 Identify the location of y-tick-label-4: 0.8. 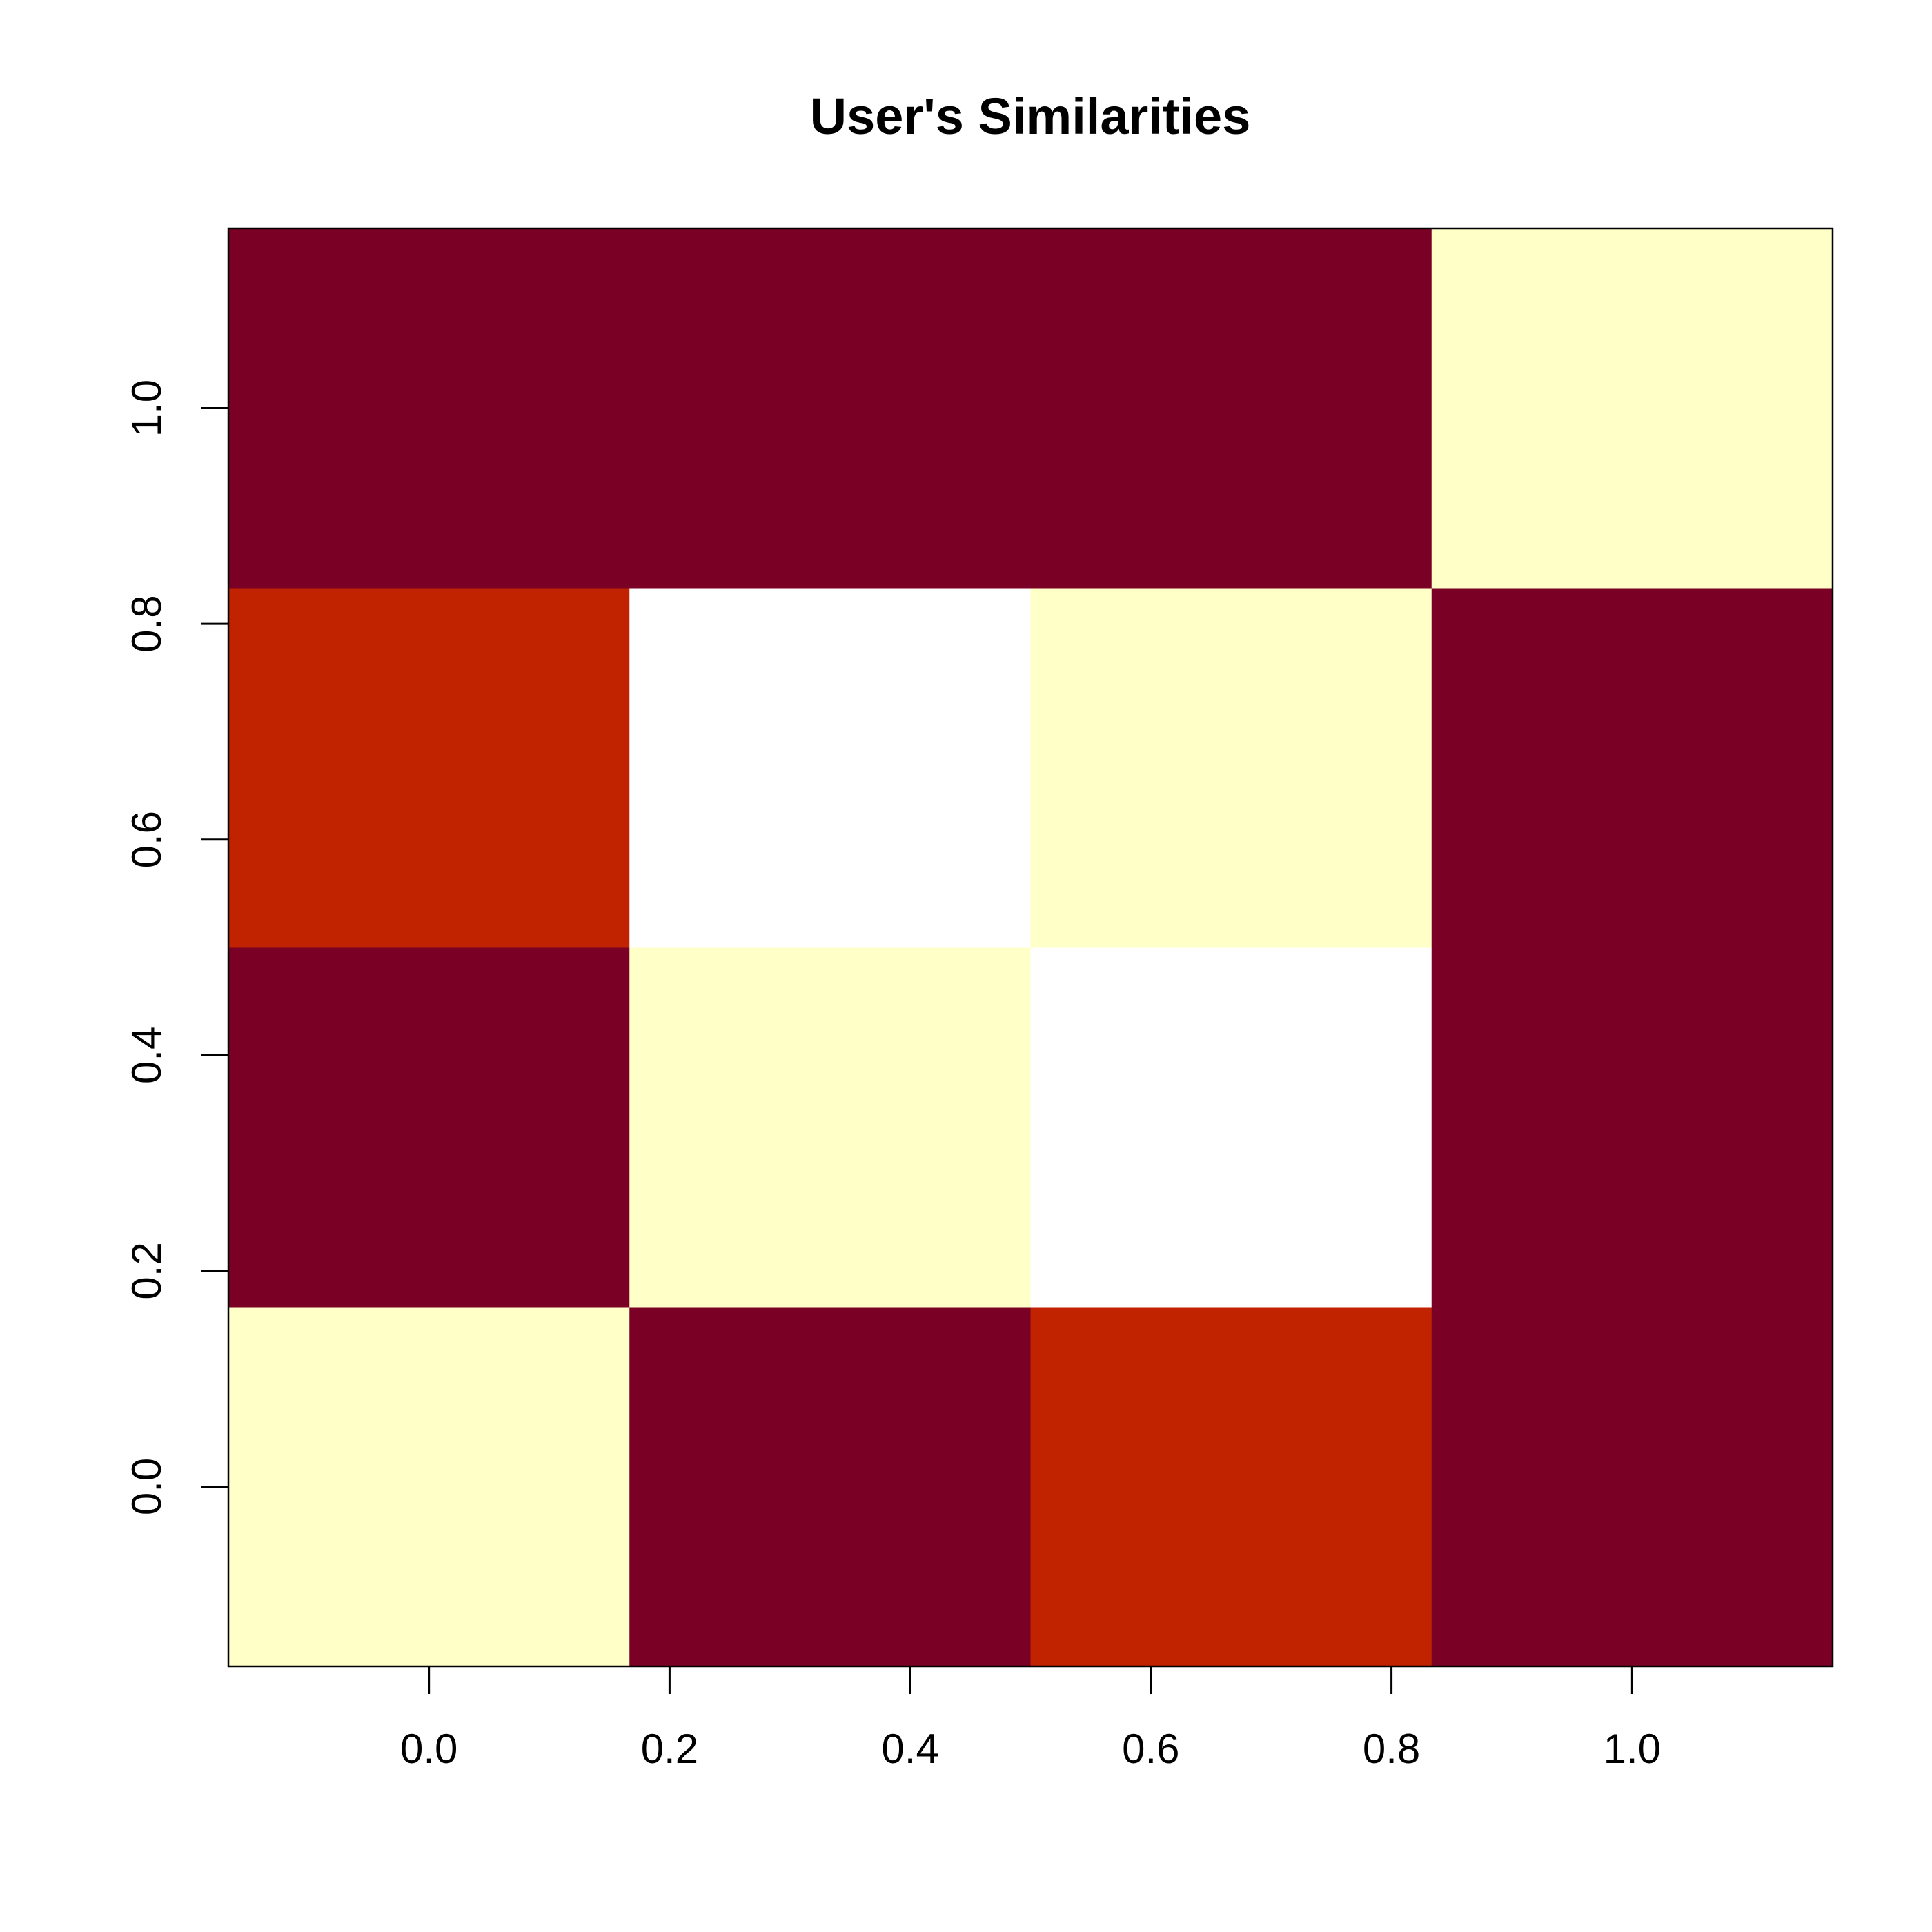
(147, 623).